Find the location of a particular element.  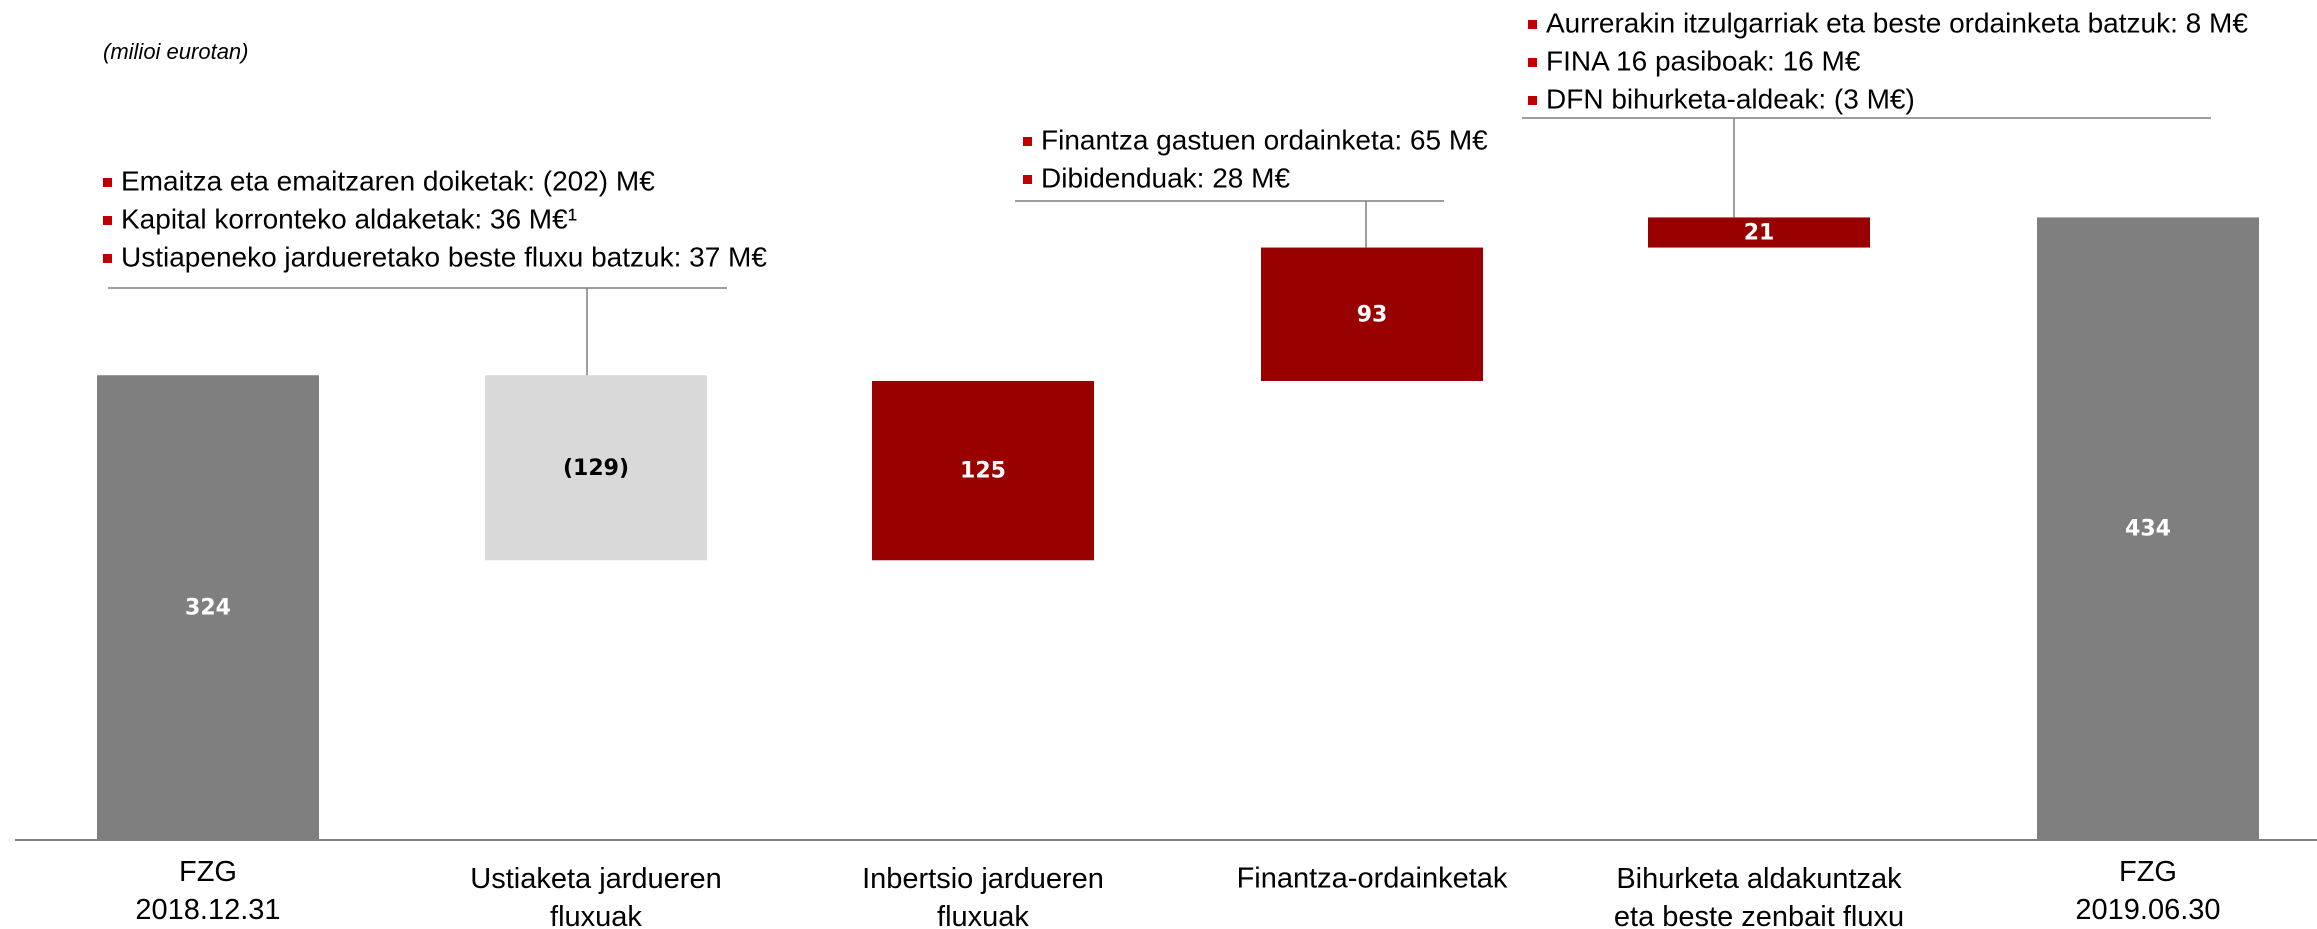

value-label: 93 is located at coordinates (1372, 314).